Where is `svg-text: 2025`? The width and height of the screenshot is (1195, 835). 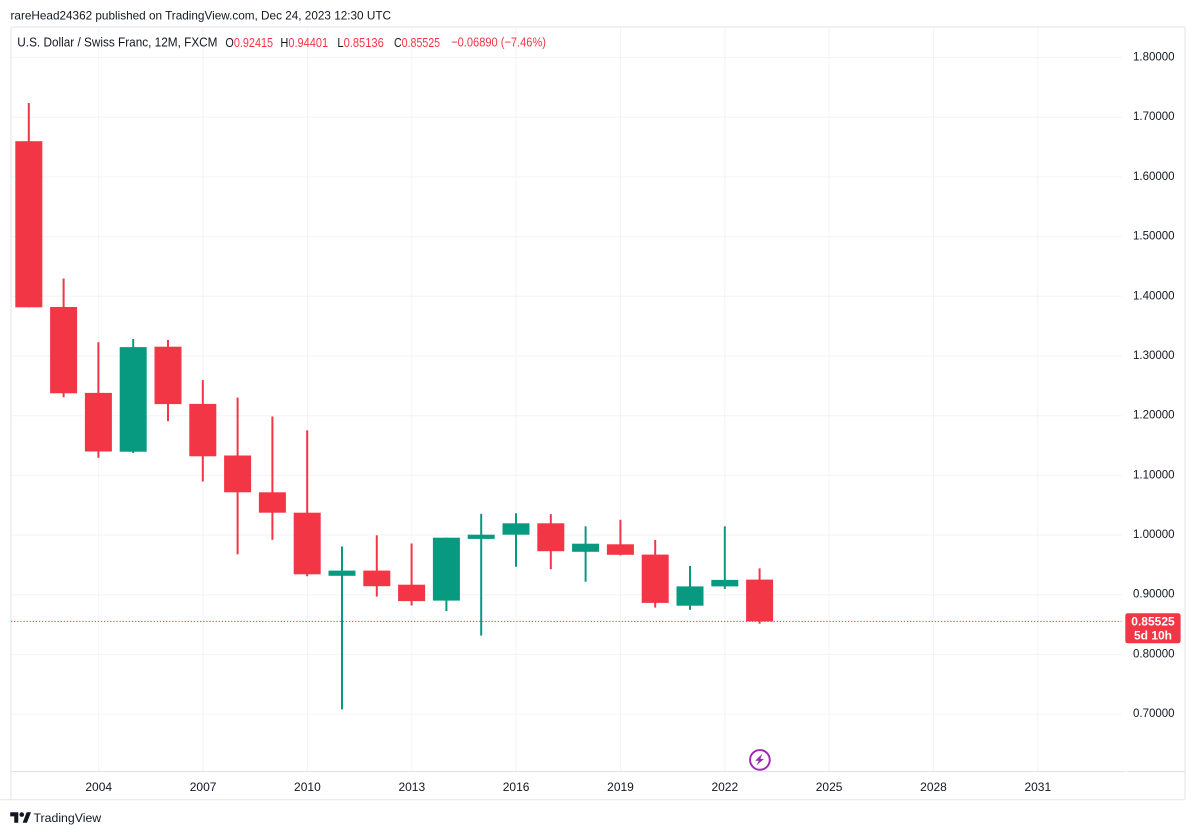
svg-text: 2025 is located at coordinates (829, 787).